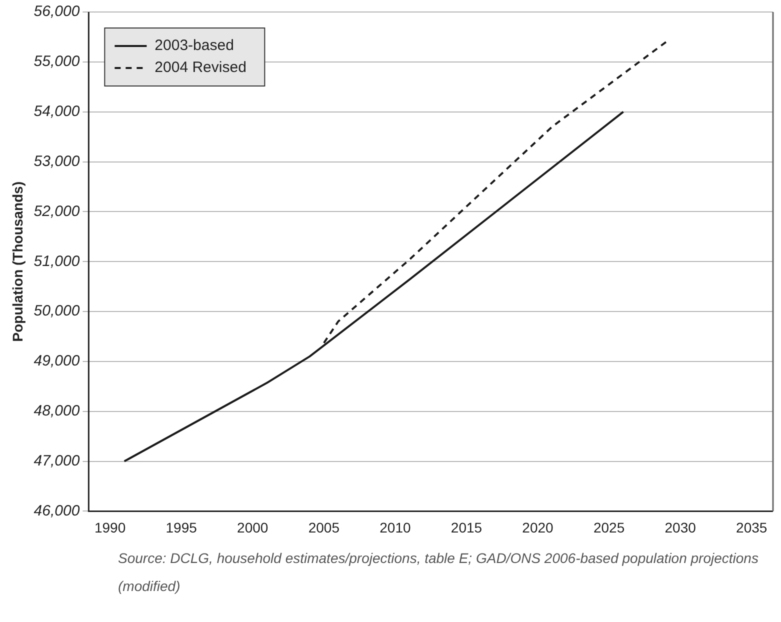 This screenshot has height=622, width=781. Describe the element at coordinates (466, 527) in the screenshot. I see `x-tick-label: 2015` at that location.